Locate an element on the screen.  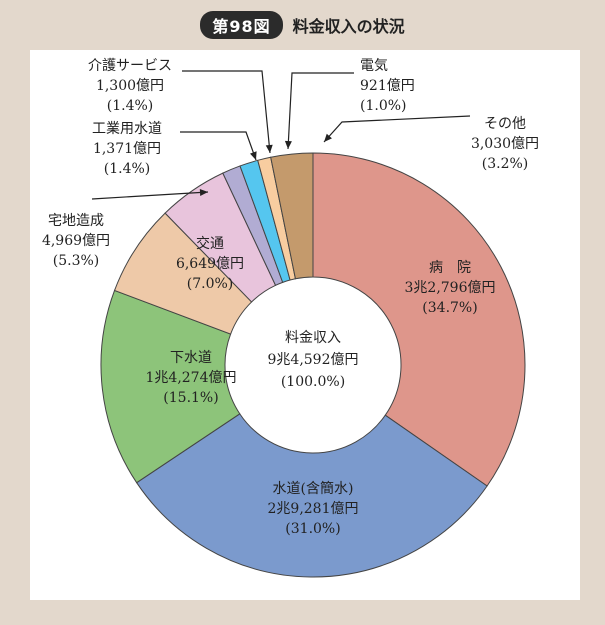
center-label: 料金収入 9兆4,592億円 (100.0%) is located at coordinates (313, 360).